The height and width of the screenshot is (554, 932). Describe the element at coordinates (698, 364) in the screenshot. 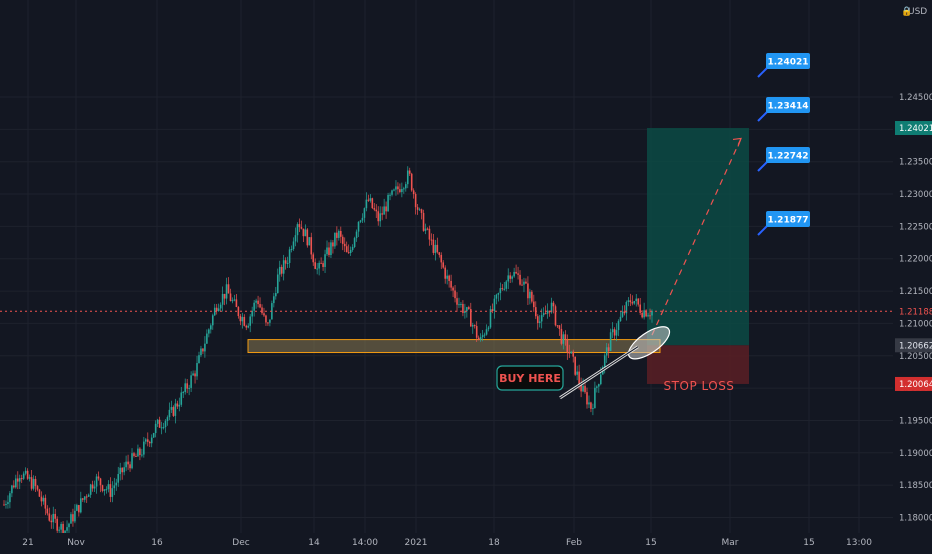

I see `stop-loss-zone` at that location.